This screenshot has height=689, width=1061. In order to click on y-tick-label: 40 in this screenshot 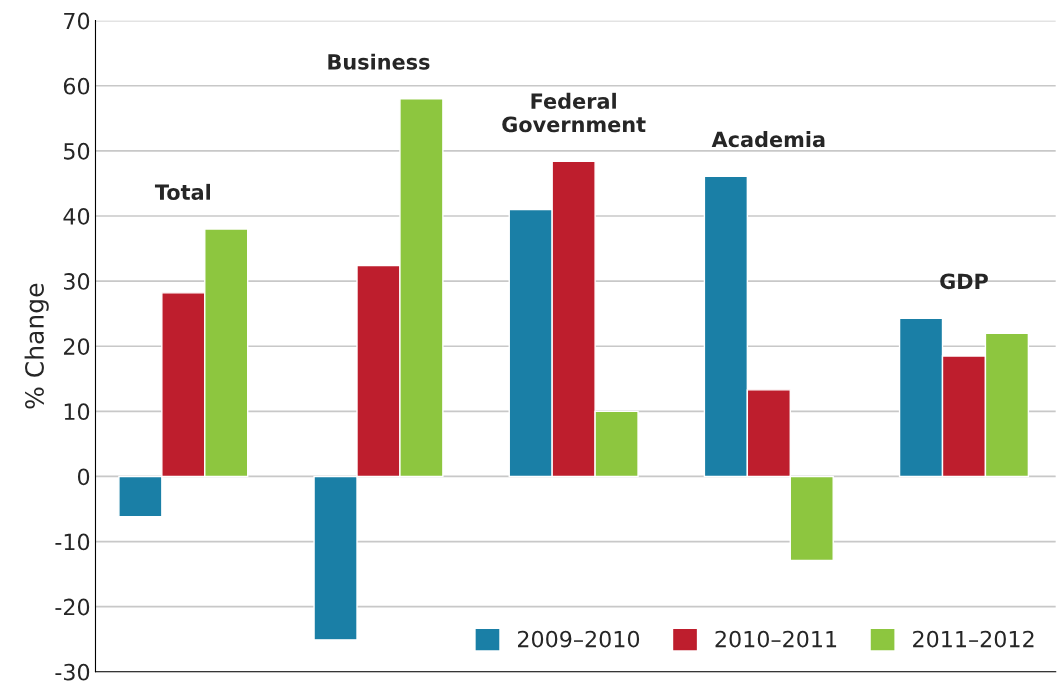, I will do `click(76, 216)`.